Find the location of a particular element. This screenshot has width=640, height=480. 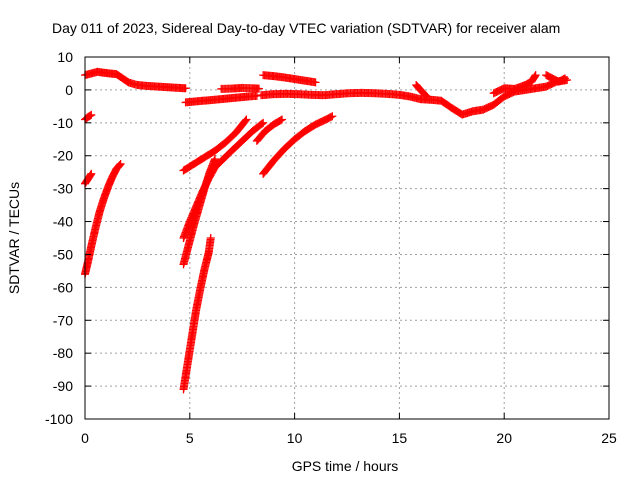

y-axis-label: SDTVAR / TECUs is located at coordinates (14, 238).